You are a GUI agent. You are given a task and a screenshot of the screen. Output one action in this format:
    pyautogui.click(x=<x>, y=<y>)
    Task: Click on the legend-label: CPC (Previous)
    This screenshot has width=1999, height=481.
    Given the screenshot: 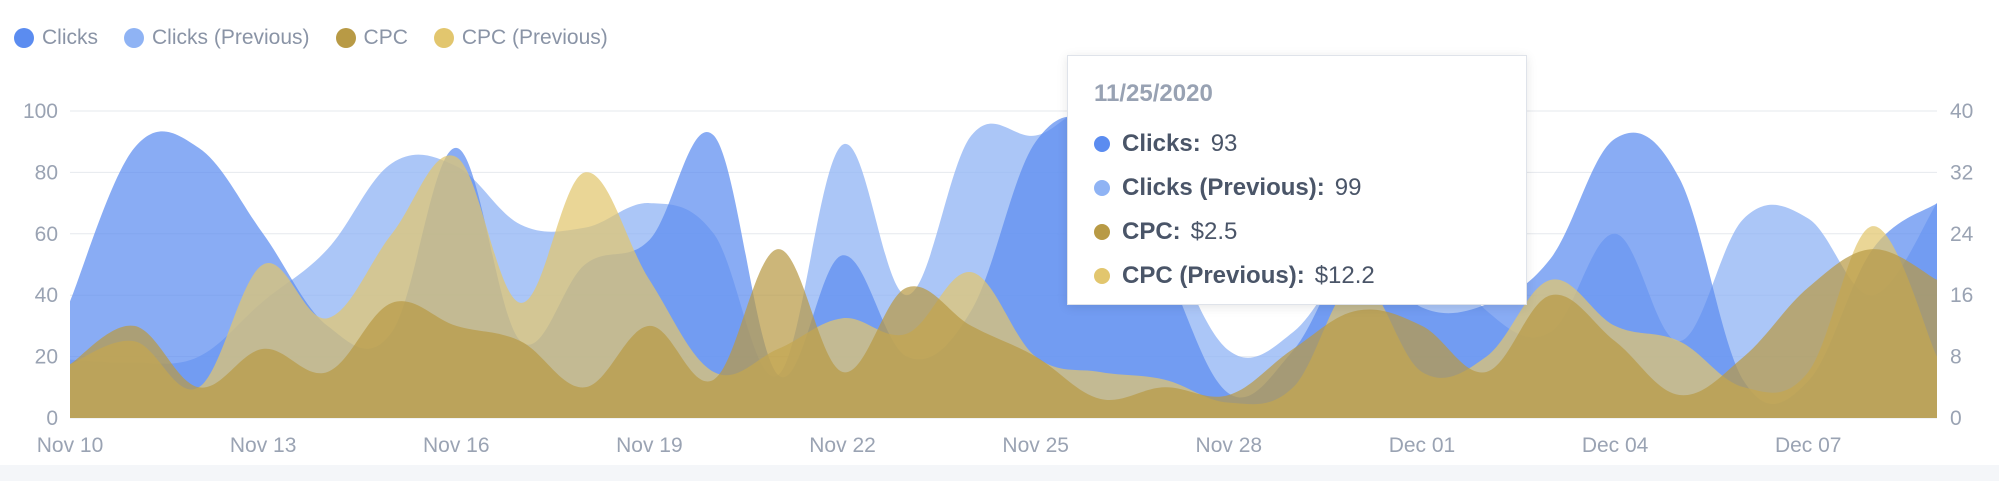 What is the action you would take?
    pyautogui.click(x=534, y=37)
    